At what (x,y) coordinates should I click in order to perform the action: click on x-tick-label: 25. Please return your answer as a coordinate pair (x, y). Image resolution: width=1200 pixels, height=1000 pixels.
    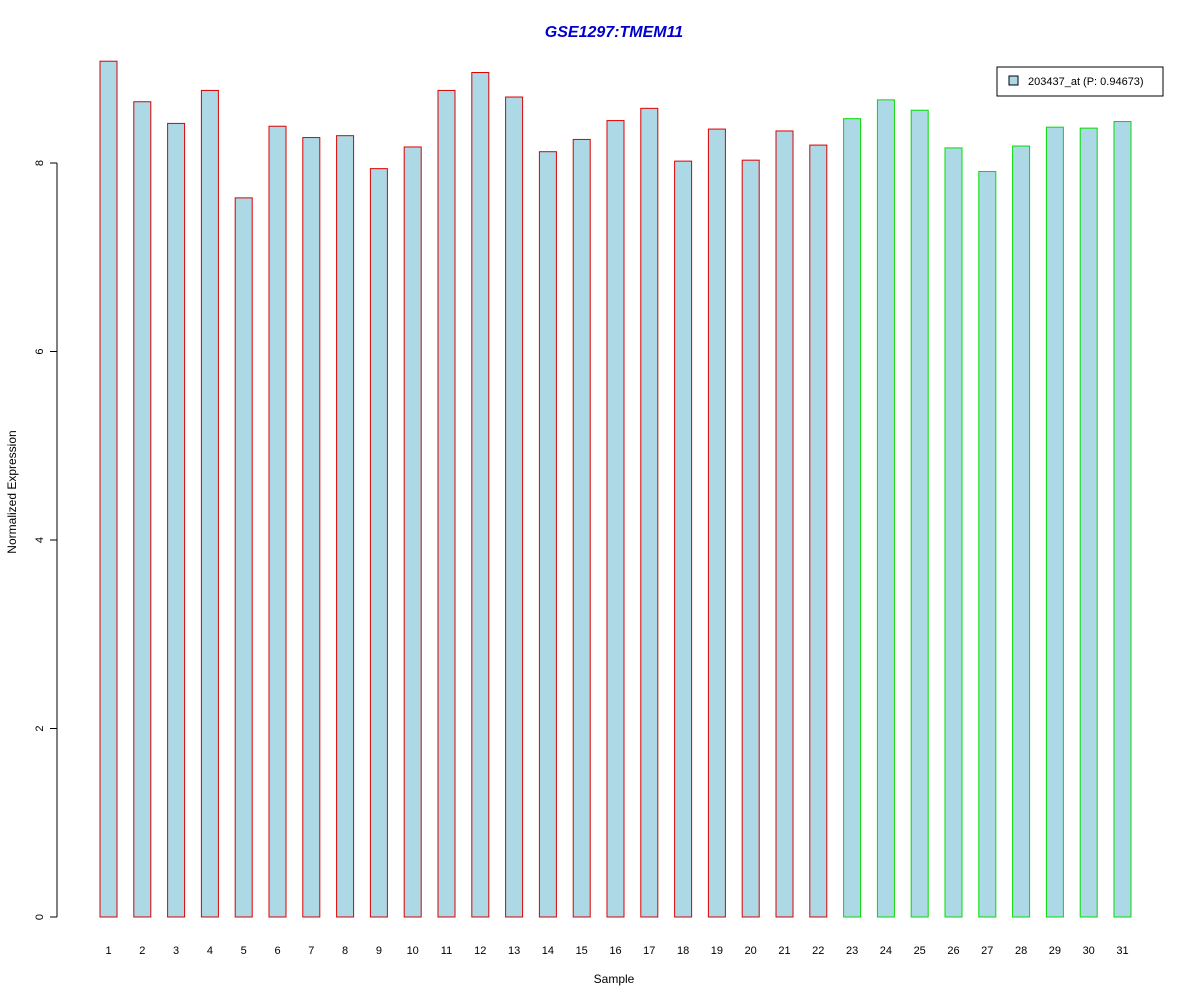
    Looking at the image, I should click on (920, 951).